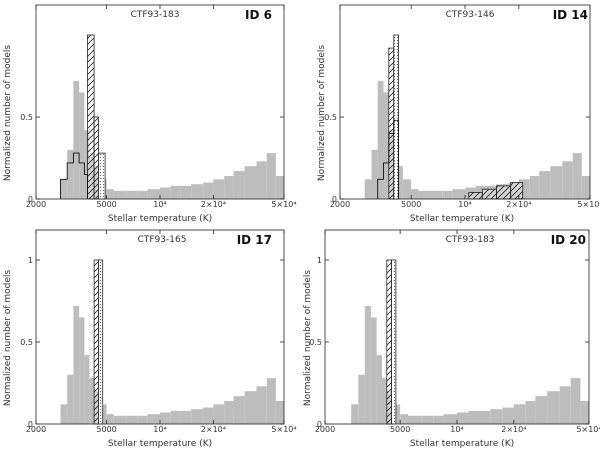 This screenshot has width=600, height=451. Describe the element at coordinates (30, 260) in the screenshot. I see `y-tick-label: 1` at that location.